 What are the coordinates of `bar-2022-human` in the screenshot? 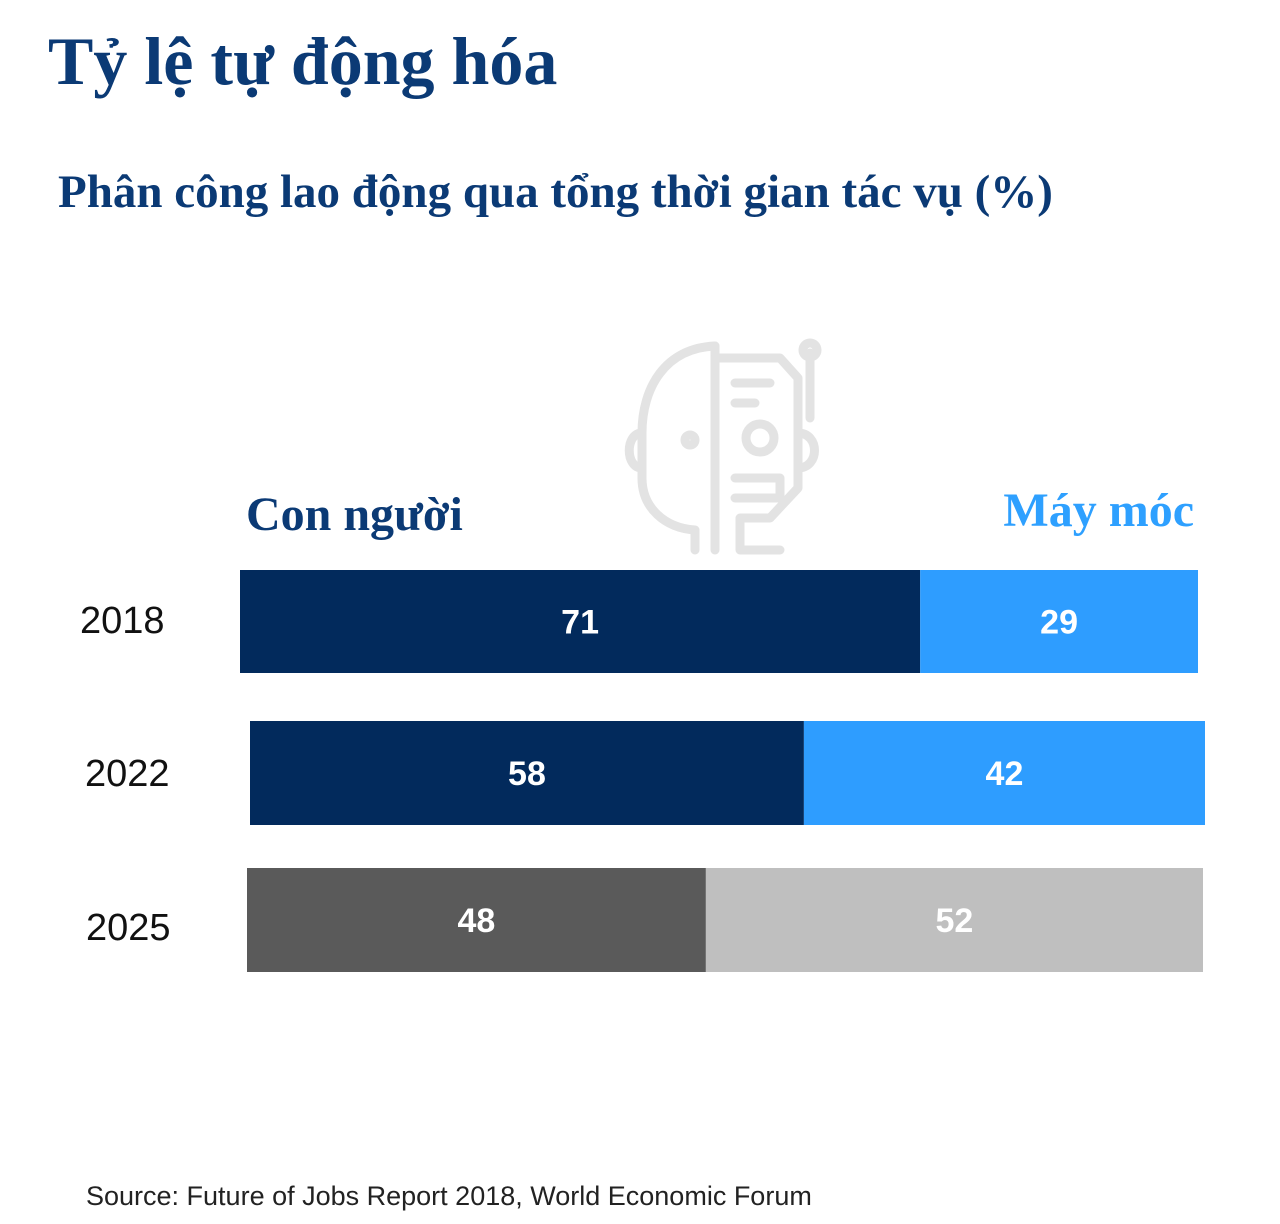 It's located at (527, 773).